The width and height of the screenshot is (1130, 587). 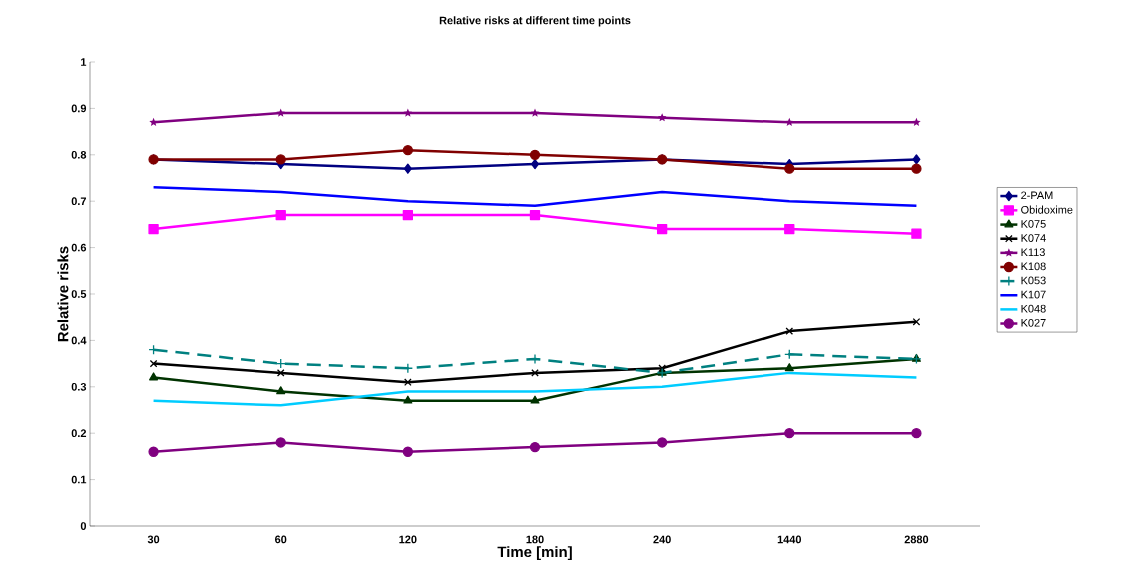 I want to click on legend-label: K107, so click(x=1033, y=294).